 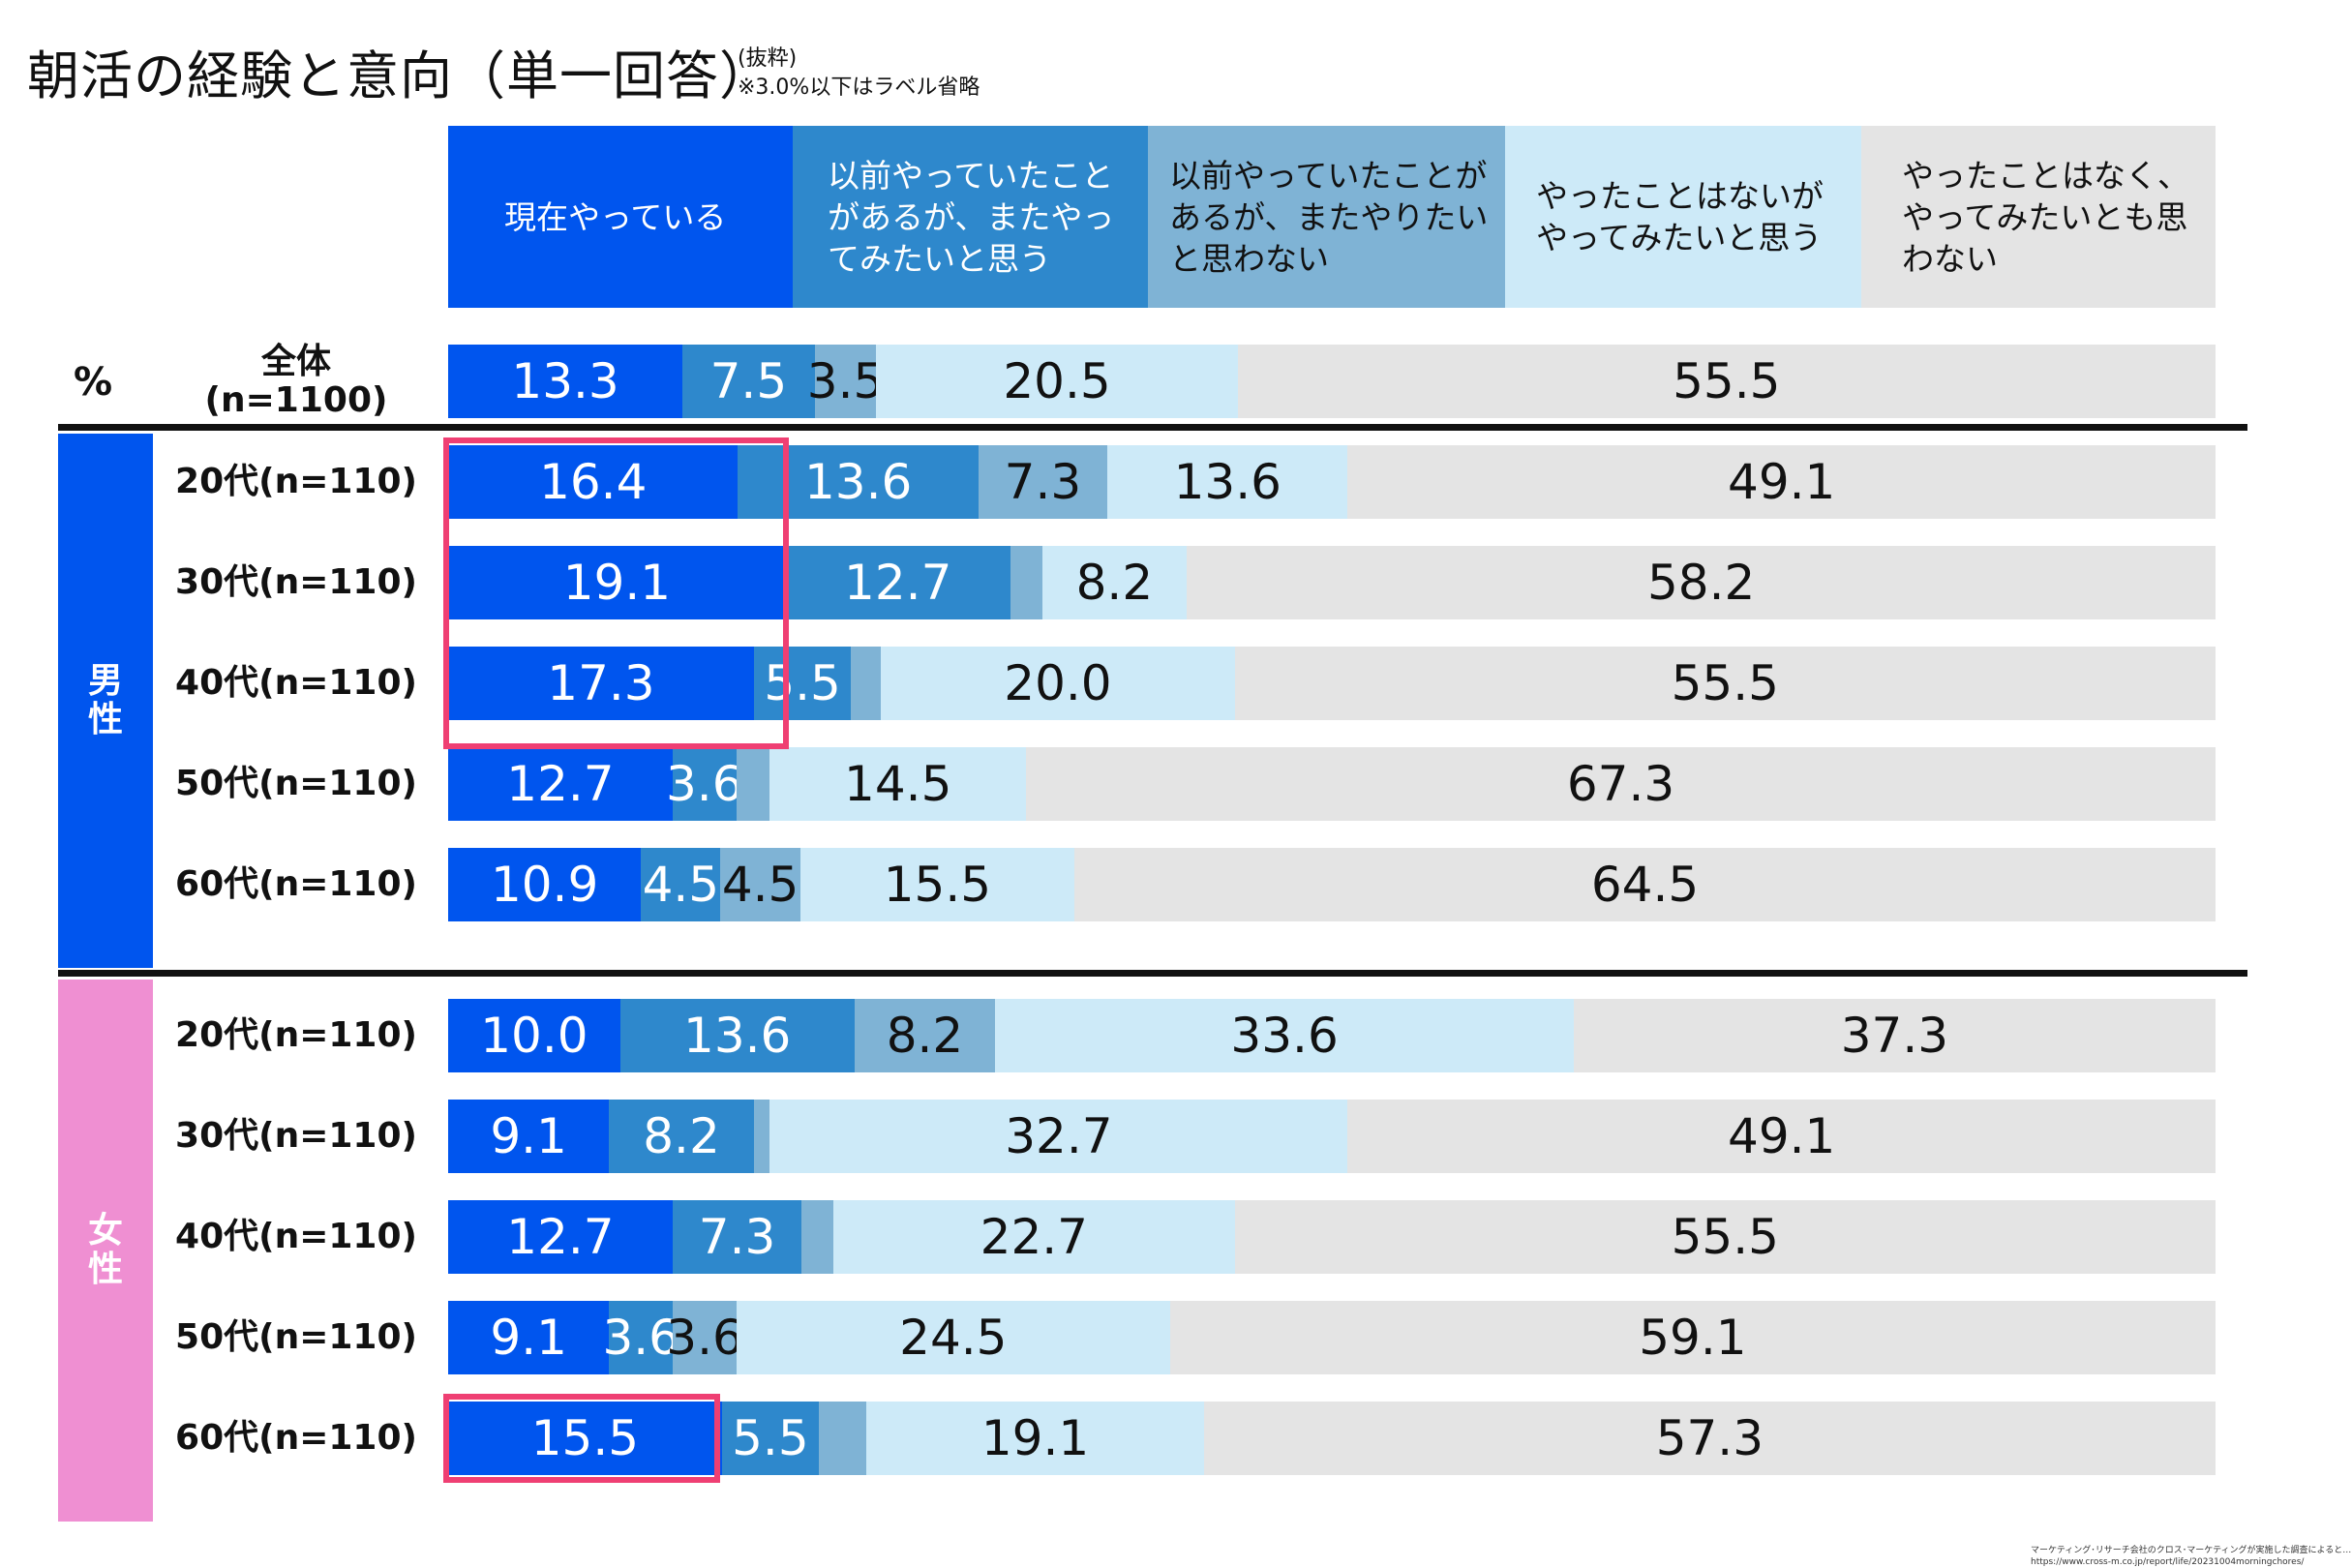 I want to click on data-label: 57.3, so click(x=1709, y=1438).